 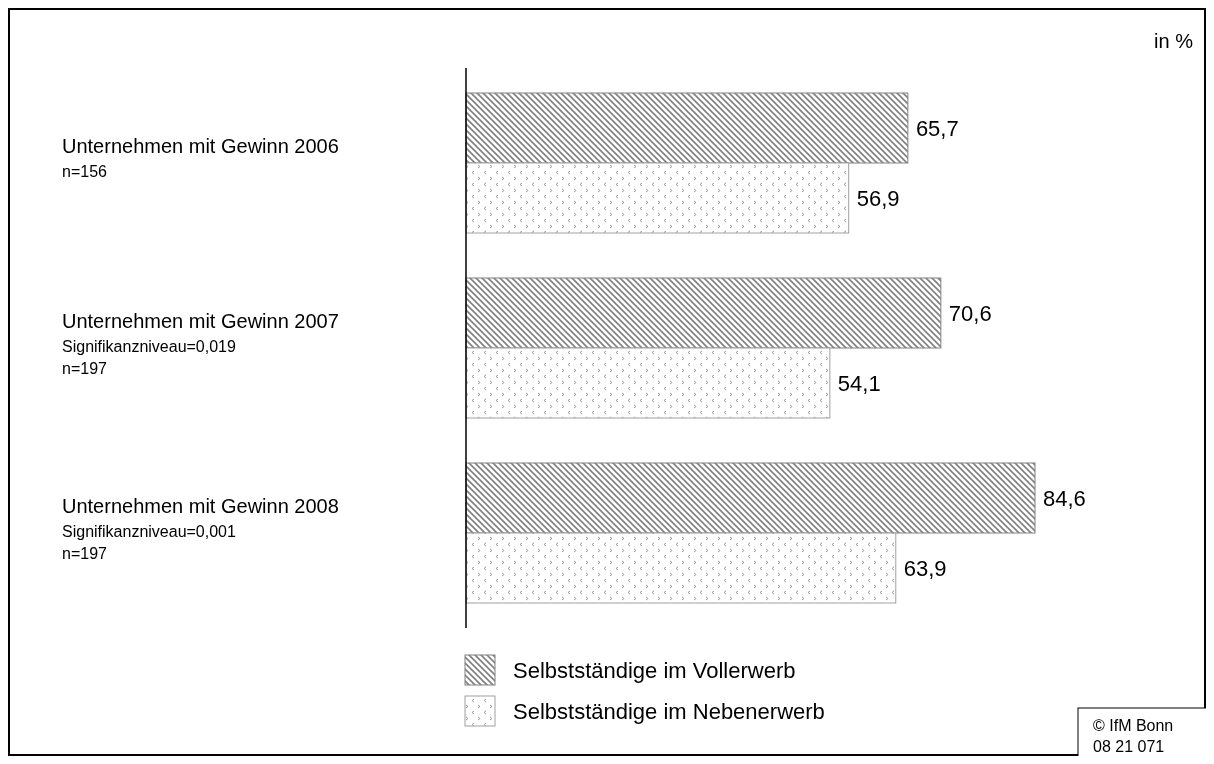 I want to click on legend-label: Selbstständige im Nebenerwerb, so click(x=669, y=711).